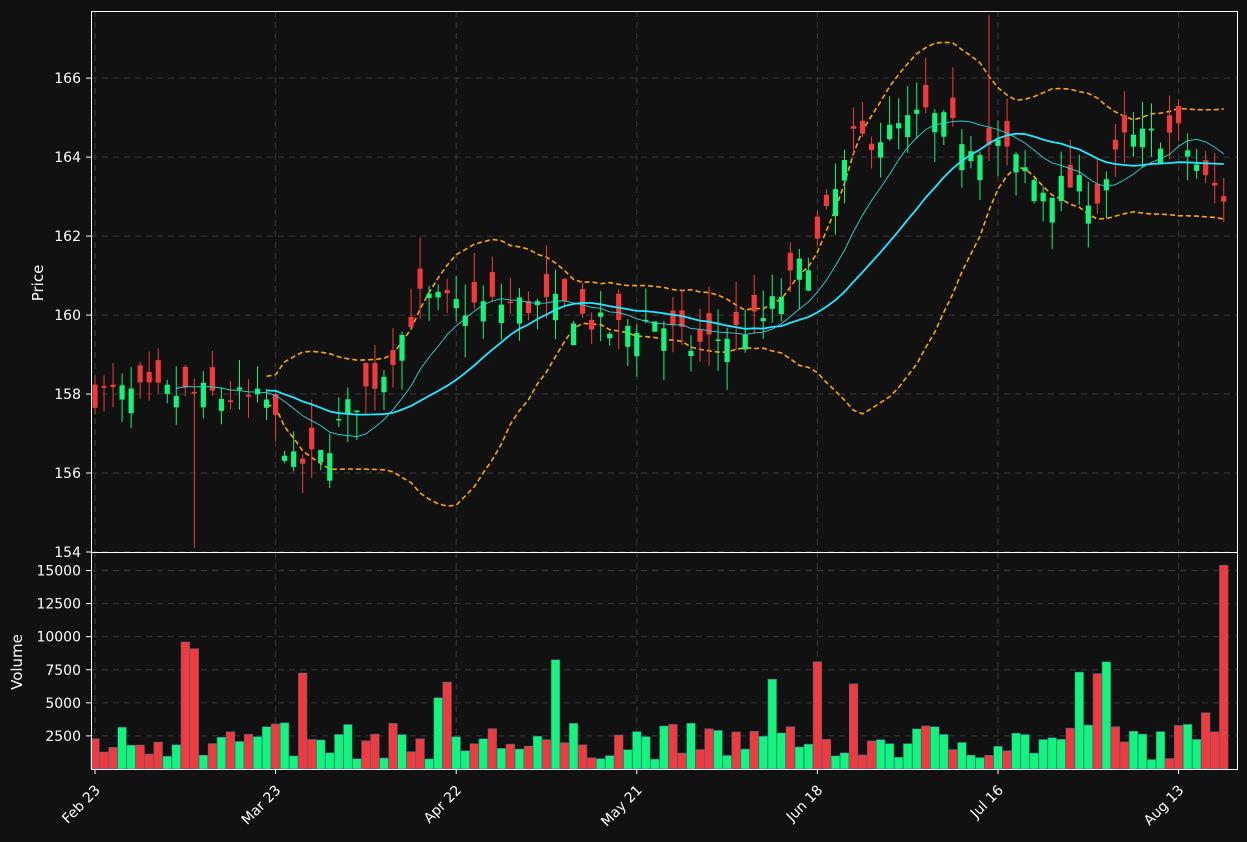 The height and width of the screenshot is (842, 1247). What do you see at coordinates (67, 158) in the screenshot?
I see `price-tick-label: 164` at bounding box center [67, 158].